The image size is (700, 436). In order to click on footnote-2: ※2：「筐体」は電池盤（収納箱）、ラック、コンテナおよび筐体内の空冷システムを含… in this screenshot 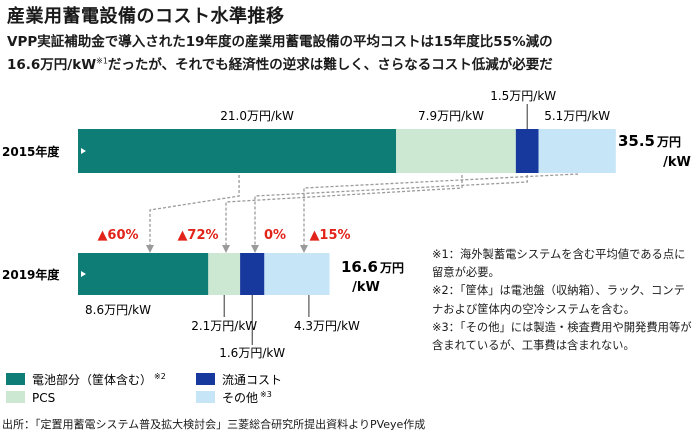, I will do `click(558, 300)`.